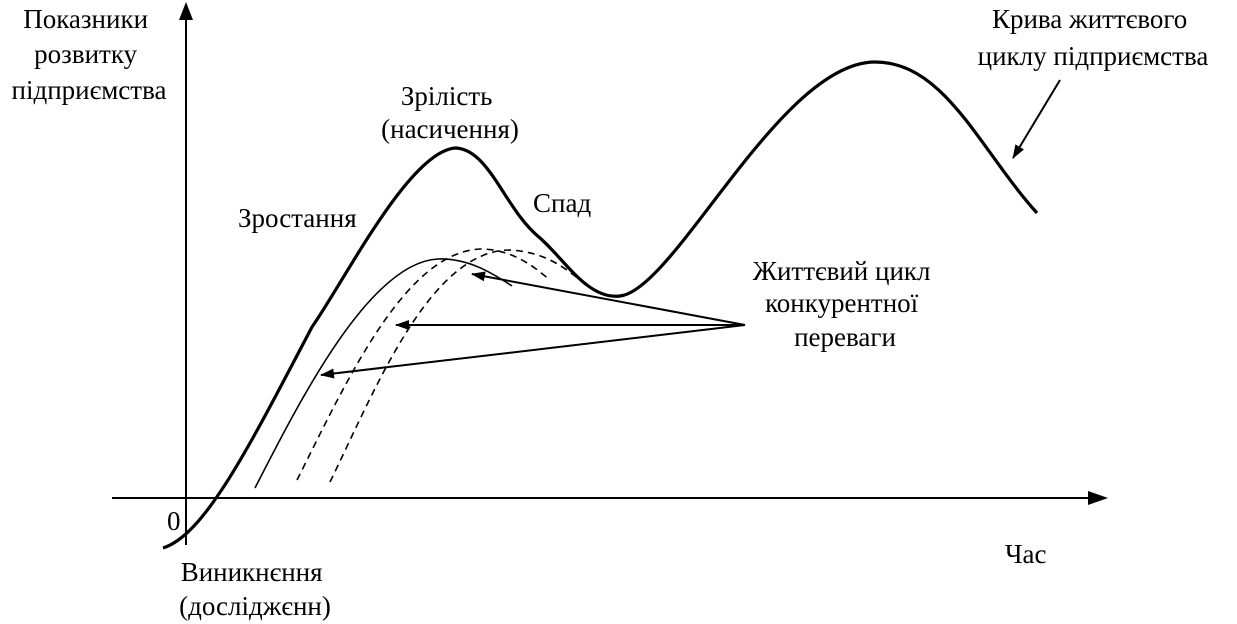 This screenshot has width=1237, height=624. I want to click on y-axis-label-line-1: Показники, so click(85, 19).